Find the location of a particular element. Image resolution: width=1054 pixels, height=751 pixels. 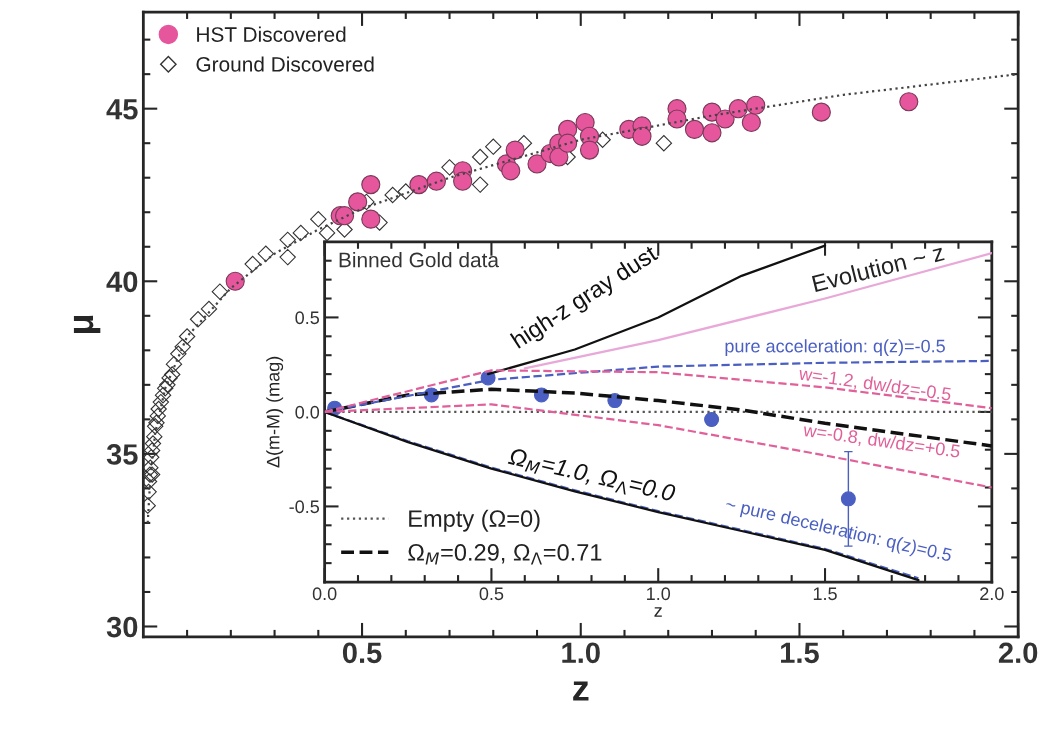

y-tick-label: 35 is located at coordinates (122, 454).